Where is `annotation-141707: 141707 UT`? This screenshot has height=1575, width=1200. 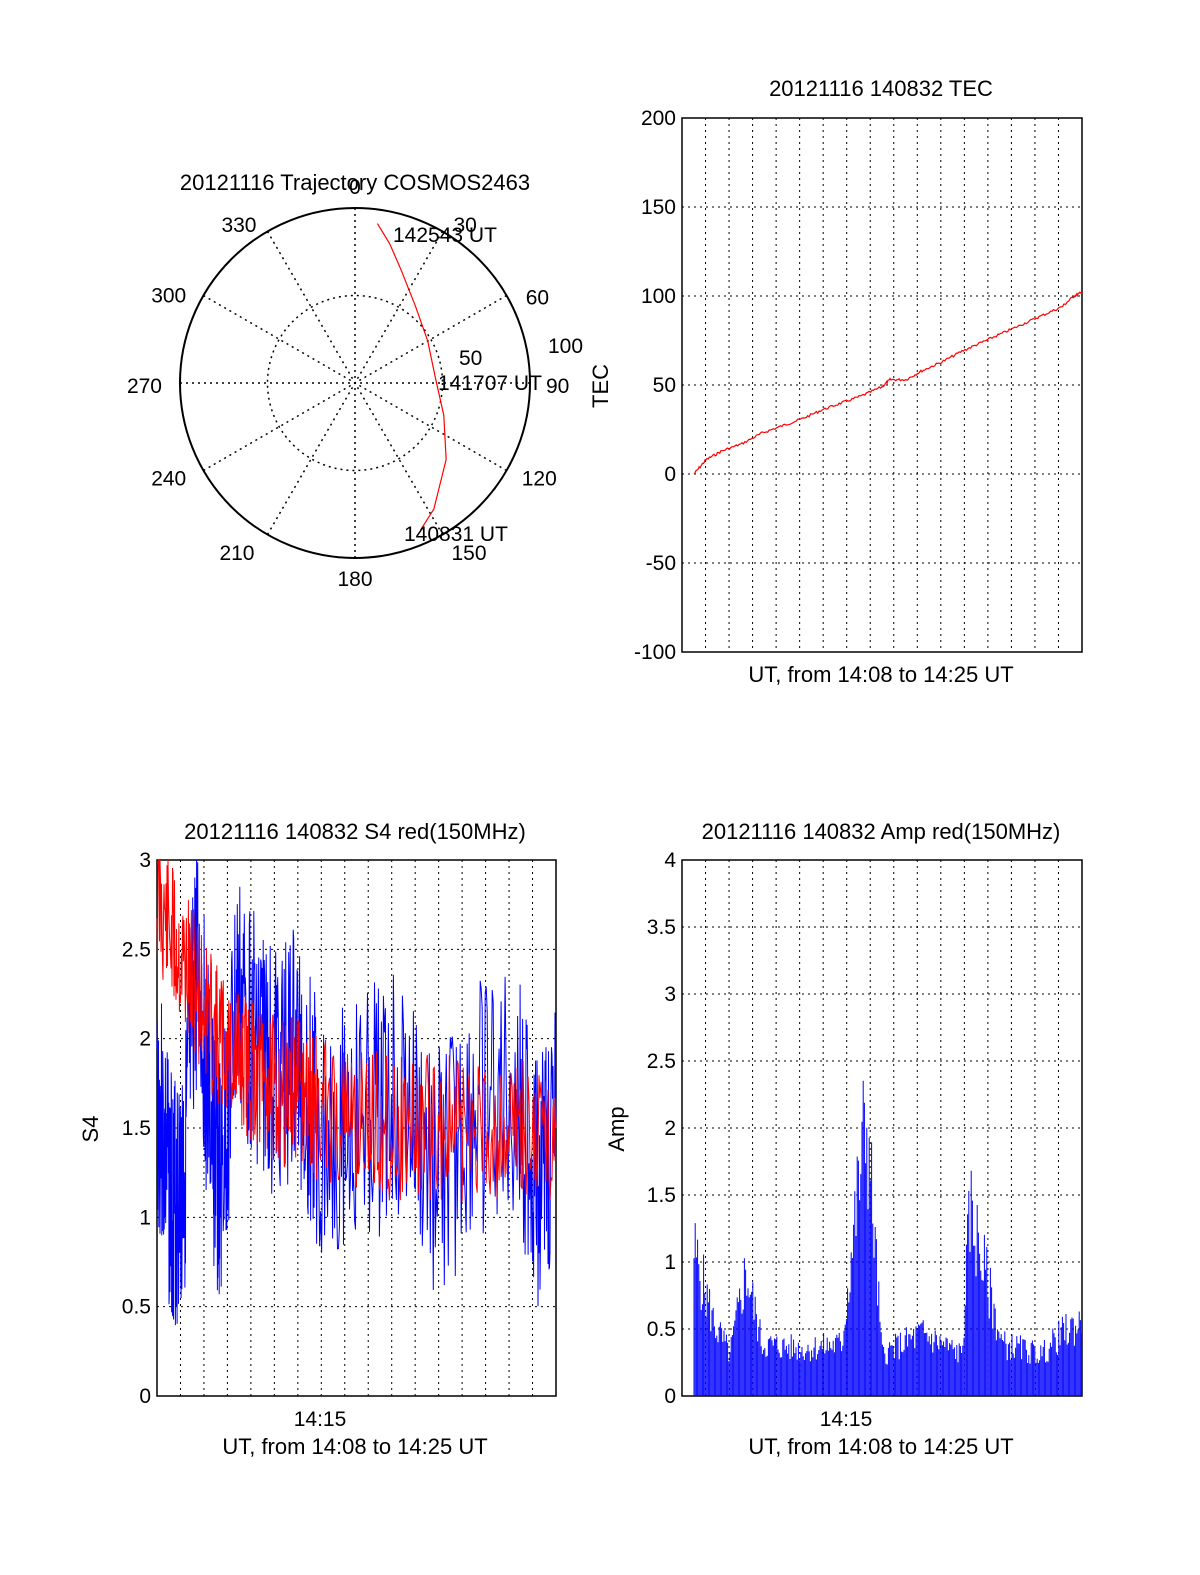 annotation-141707: 141707 UT is located at coordinates (490, 383).